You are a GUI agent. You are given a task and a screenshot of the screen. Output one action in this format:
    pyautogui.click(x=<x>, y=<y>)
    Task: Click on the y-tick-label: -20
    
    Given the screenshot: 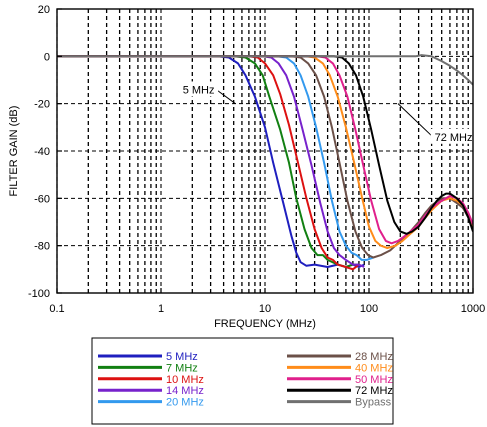 What is the action you would take?
    pyautogui.click(x=42, y=105)
    